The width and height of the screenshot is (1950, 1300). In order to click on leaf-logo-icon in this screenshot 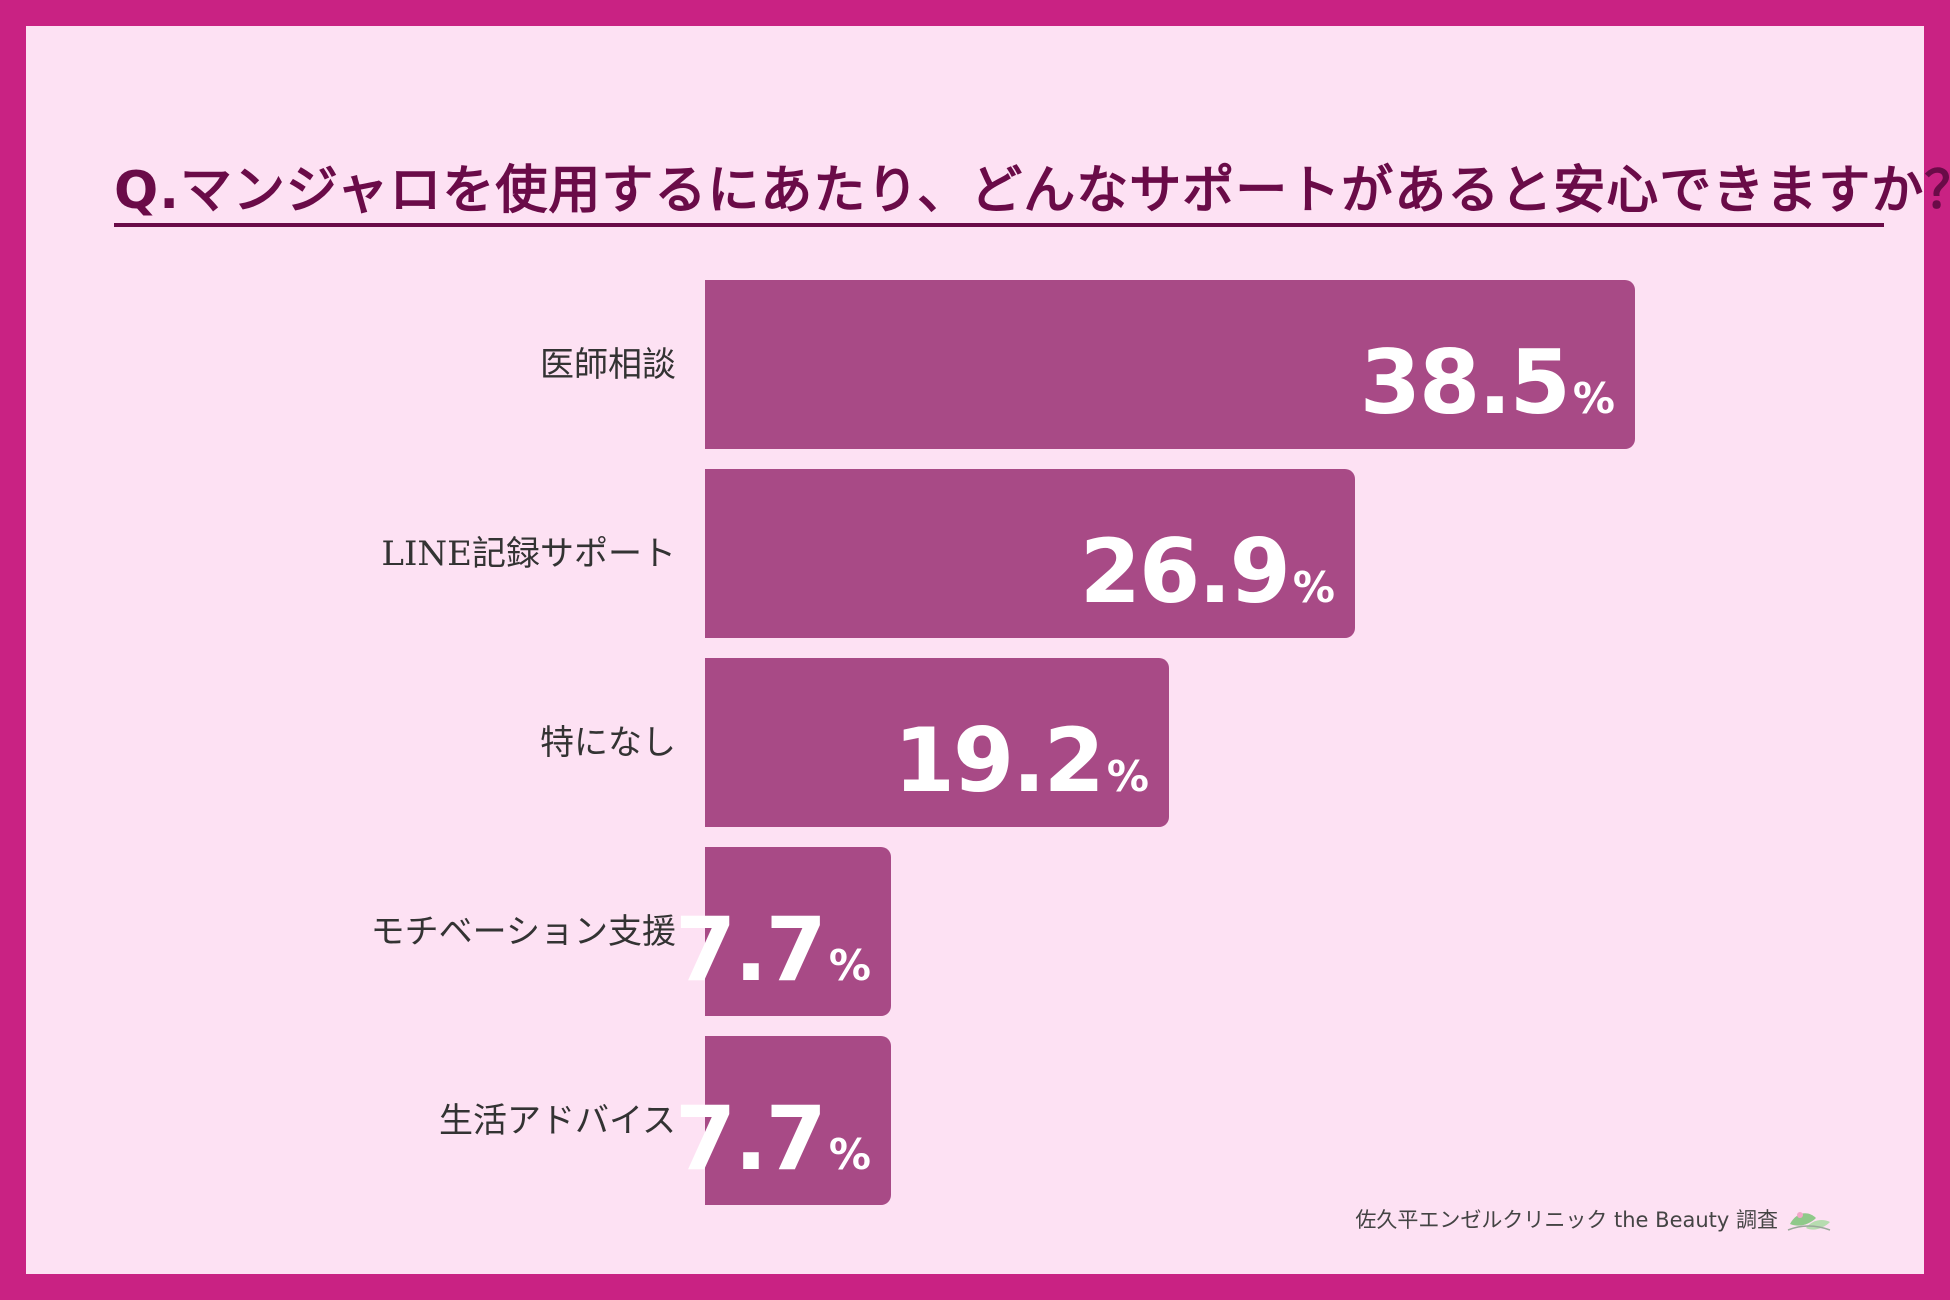, I will do `click(1809, 1221)`.